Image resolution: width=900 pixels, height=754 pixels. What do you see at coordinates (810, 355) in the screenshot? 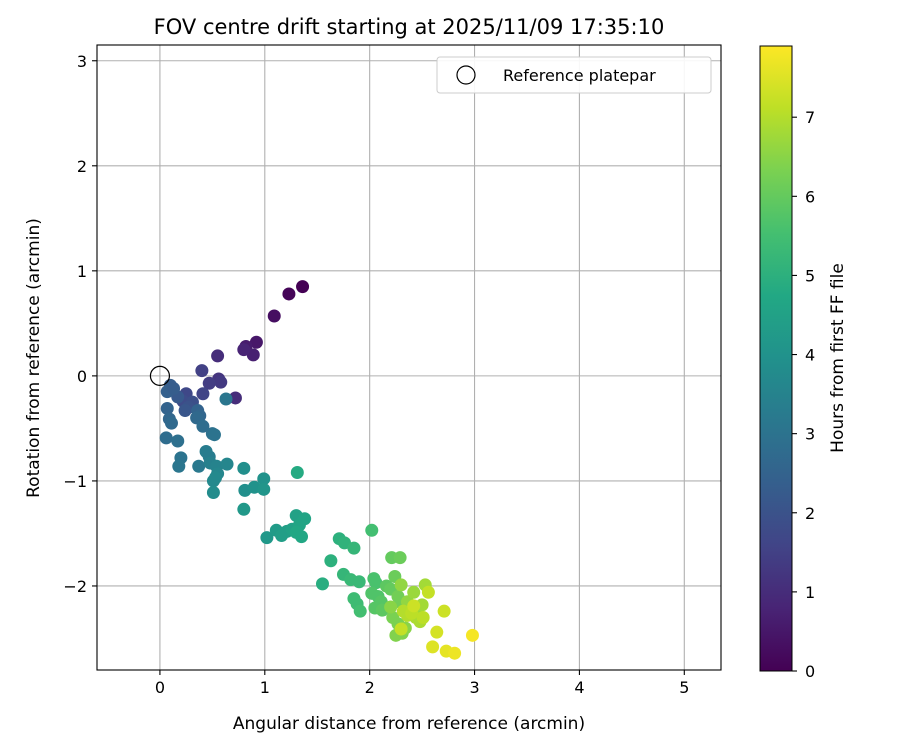
I see `colorbar-tick-label: 4` at bounding box center [810, 355].